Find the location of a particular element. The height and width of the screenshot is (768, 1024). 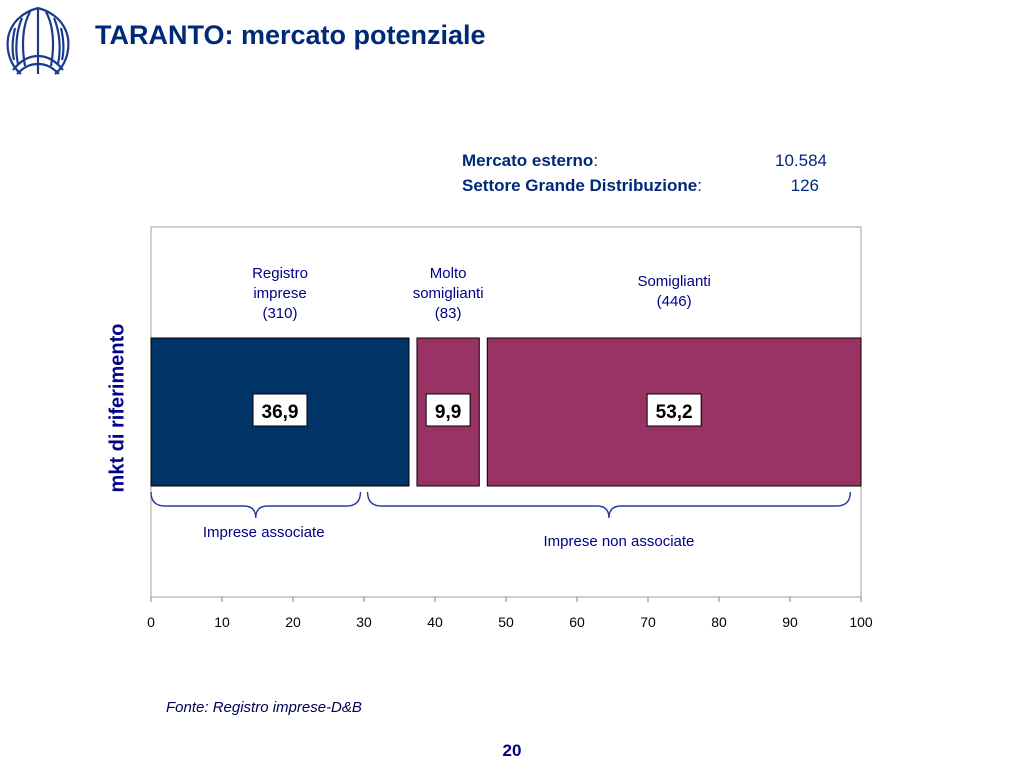

data-label: 36,9 is located at coordinates (280, 412).